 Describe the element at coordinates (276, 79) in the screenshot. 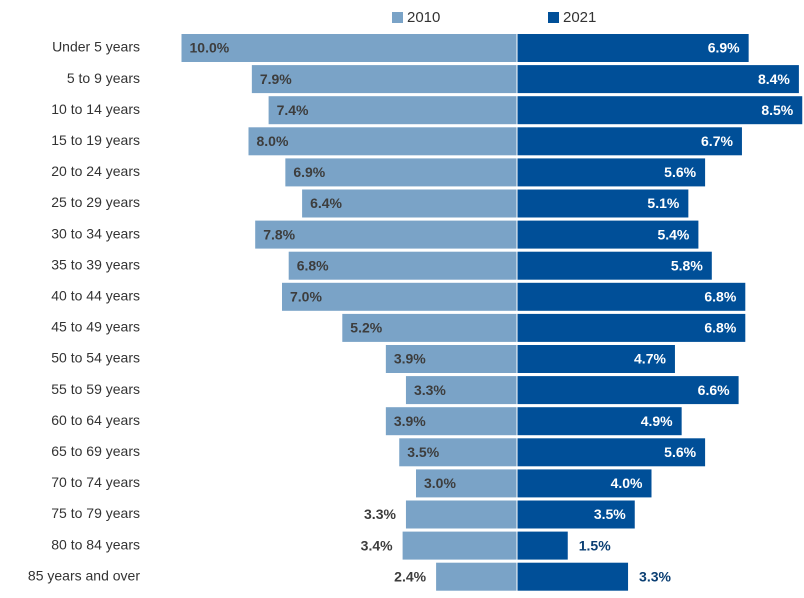

I see `value-label: 7.9%` at that location.